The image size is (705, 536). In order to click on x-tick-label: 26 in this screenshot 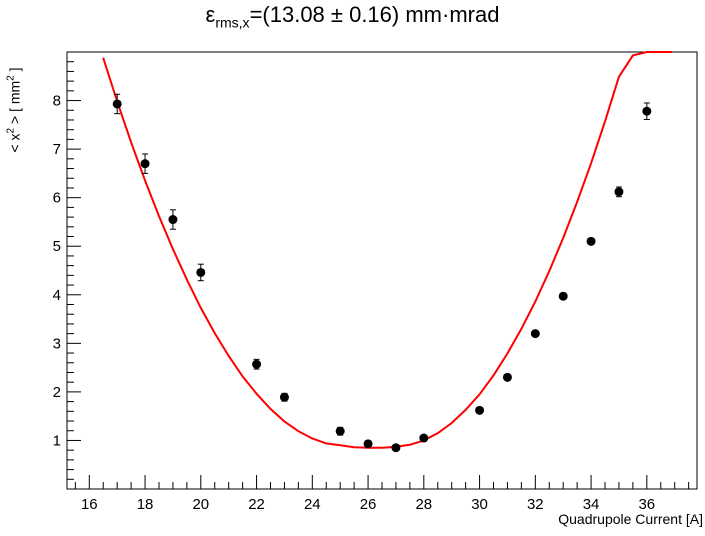, I will do `click(368, 504)`.